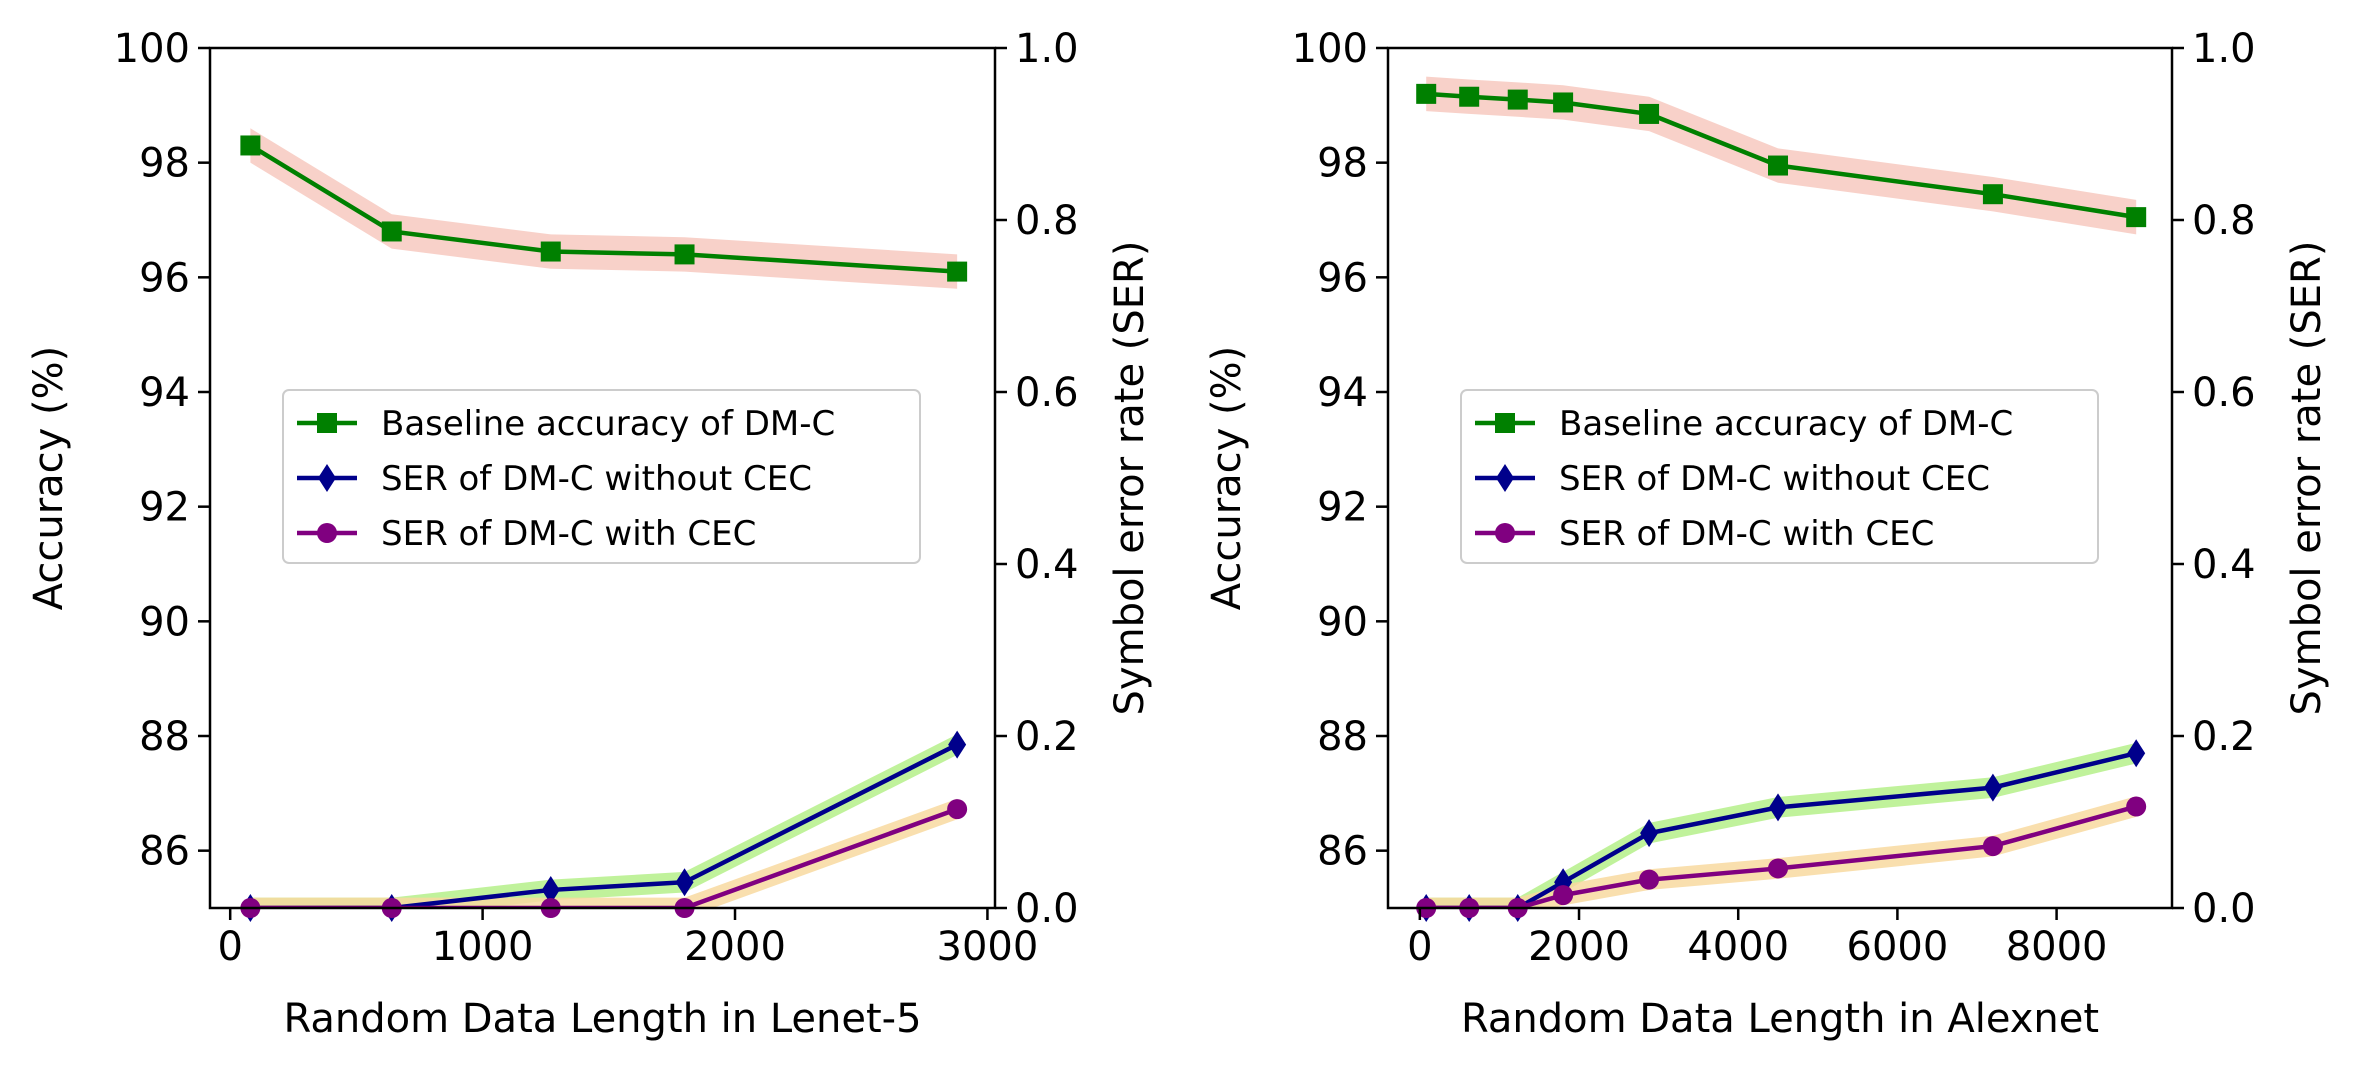 The width and height of the screenshot is (2361, 1070). What do you see at coordinates (1898, 947) in the screenshot?
I see `x-tick-label: 6000` at bounding box center [1898, 947].